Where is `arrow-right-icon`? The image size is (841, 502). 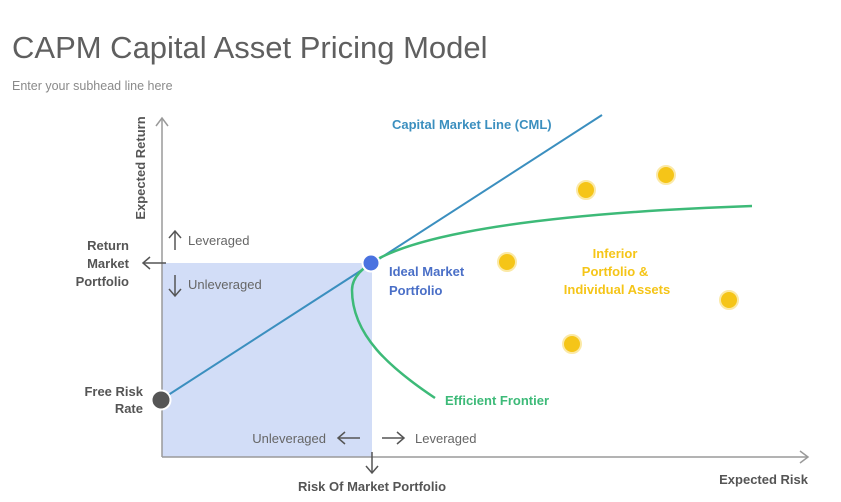 arrow-right-icon is located at coordinates (394, 438).